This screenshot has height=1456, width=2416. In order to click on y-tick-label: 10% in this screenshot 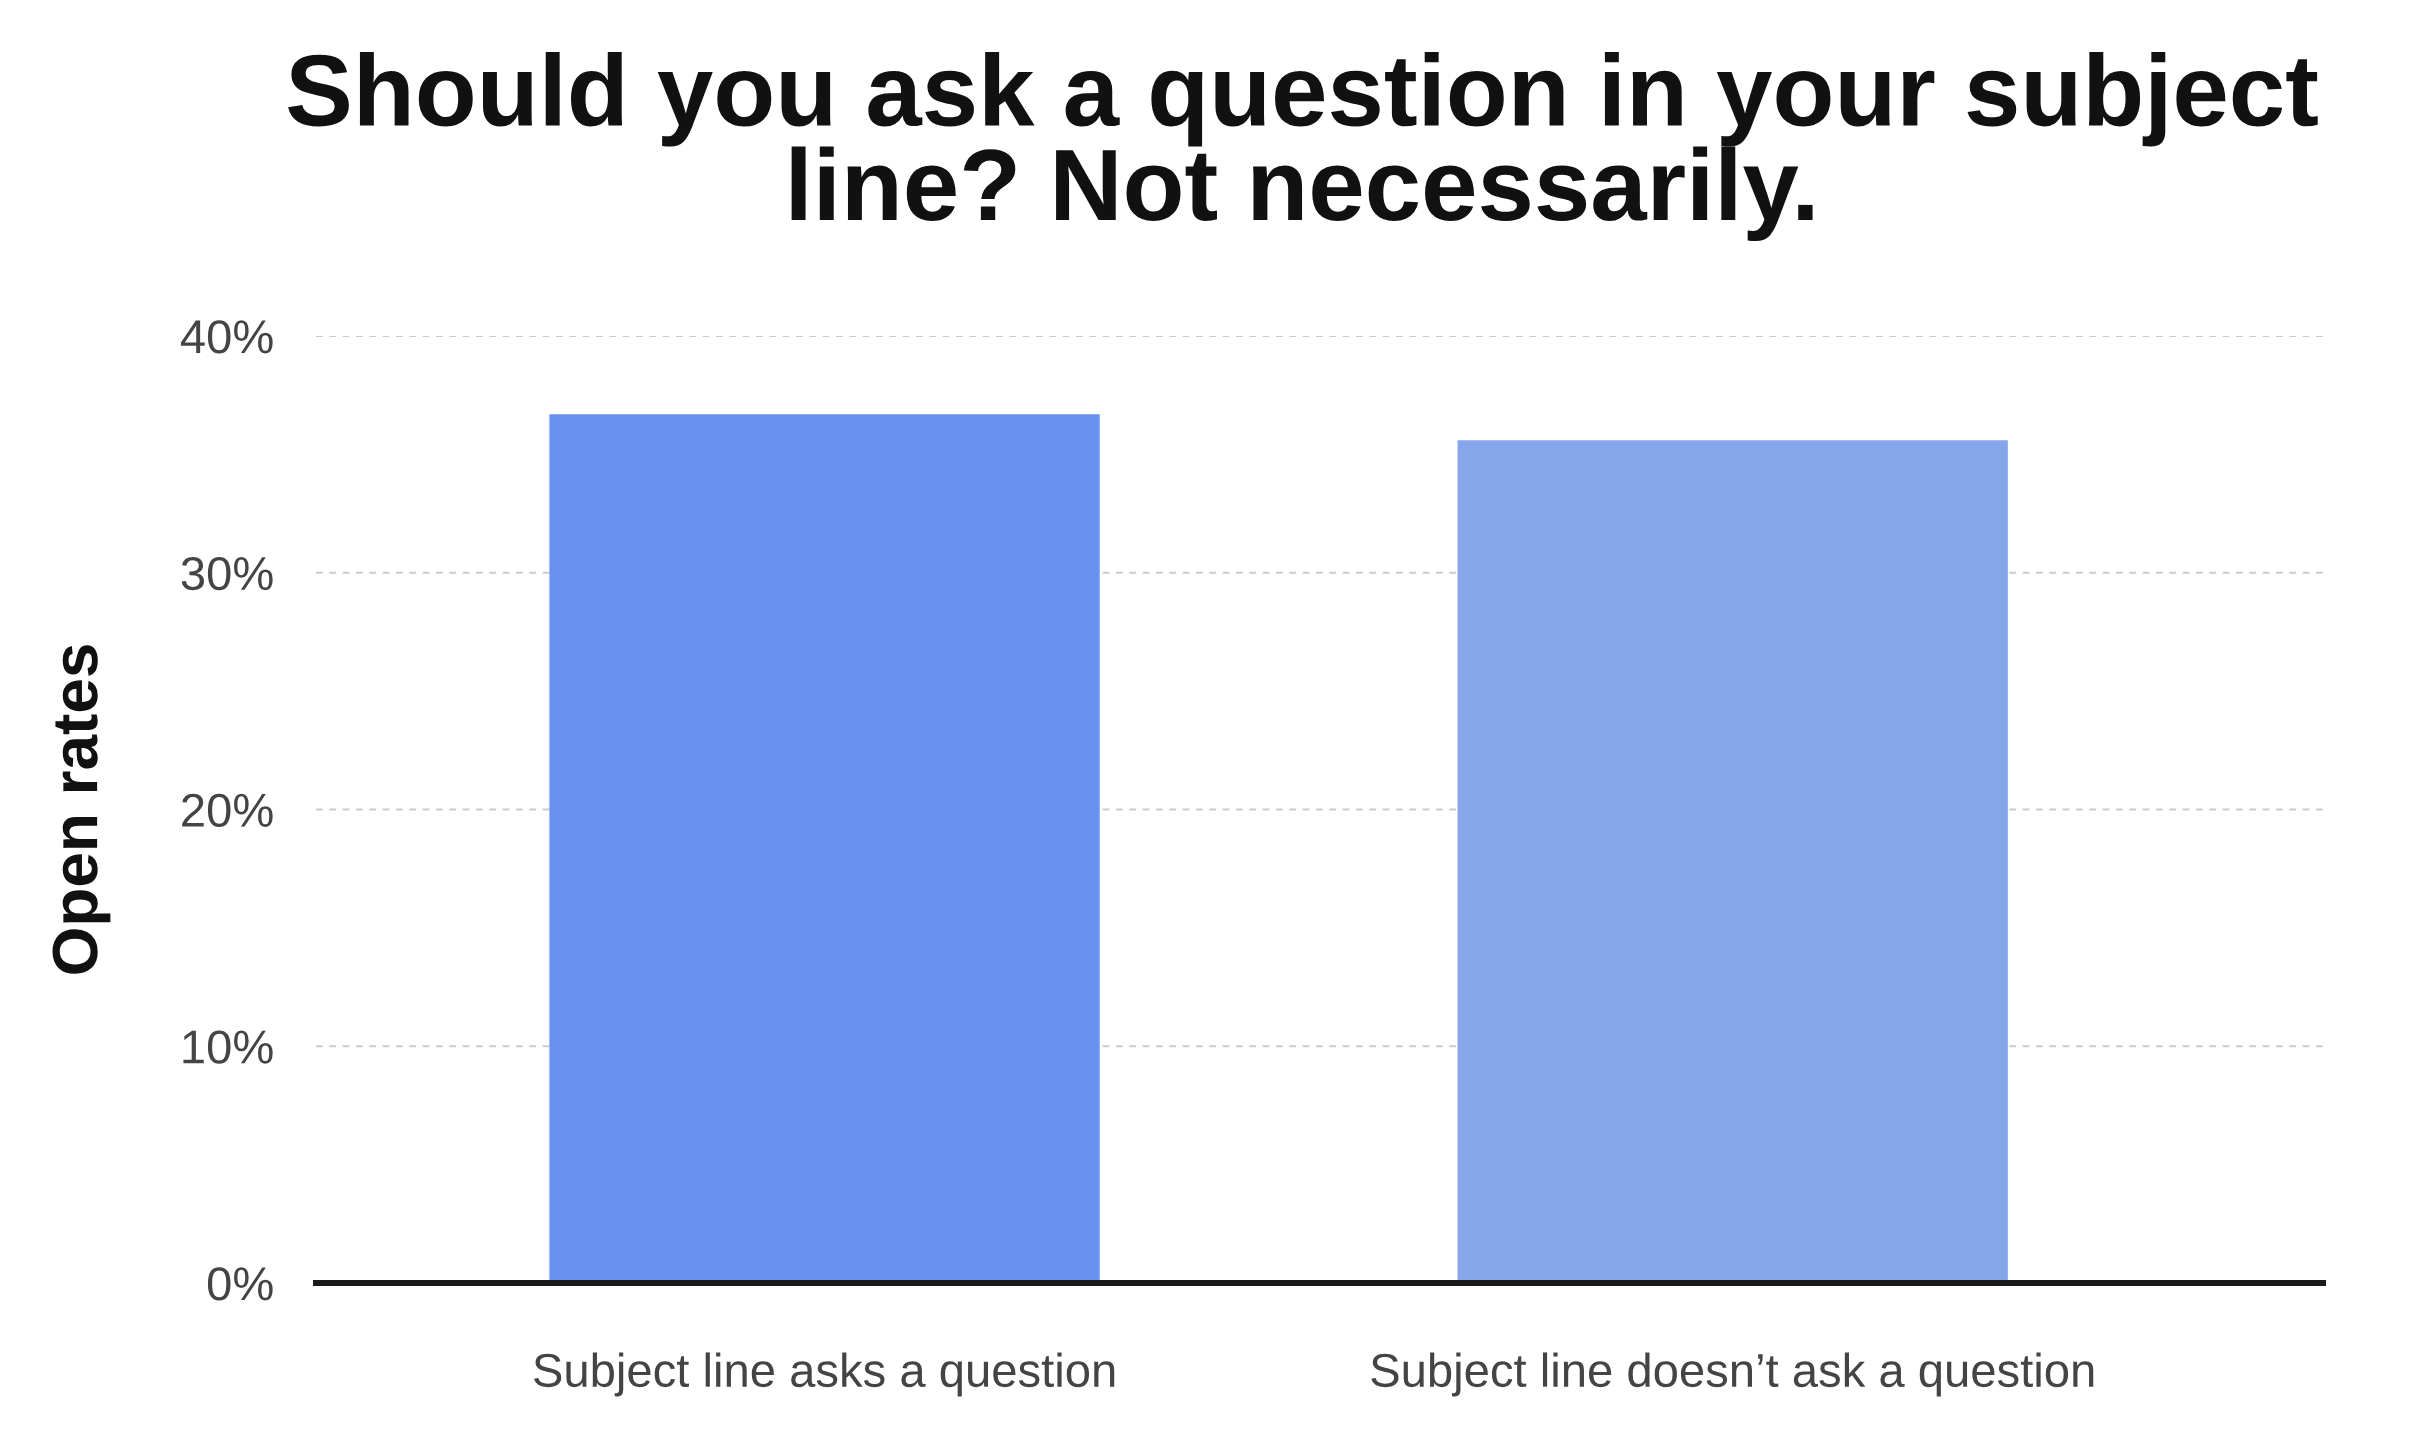, I will do `click(228, 1047)`.